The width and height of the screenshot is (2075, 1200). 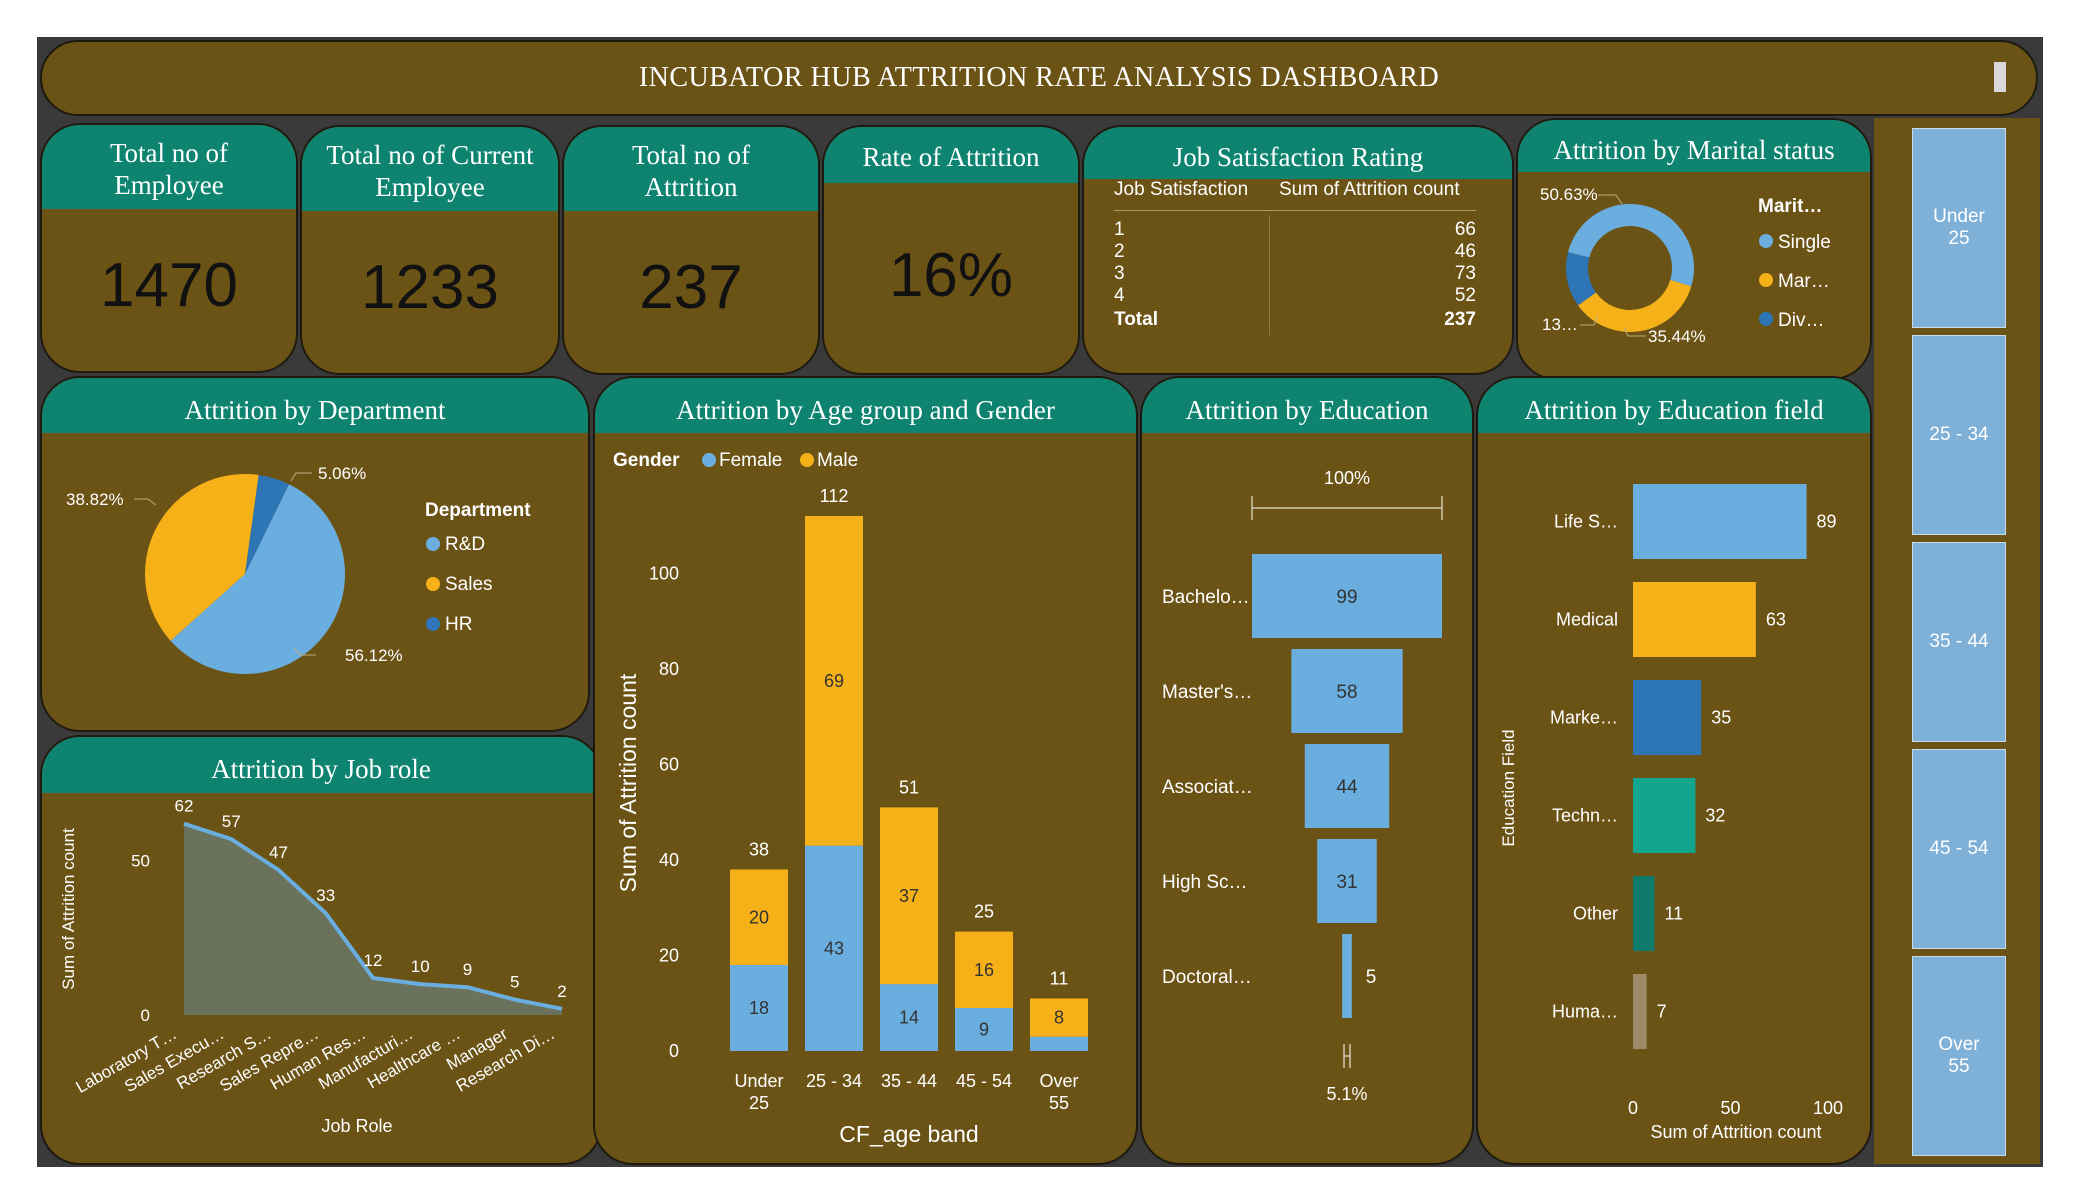 What do you see at coordinates (1119, 229) in the screenshot?
I see `cell-key: 1` at bounding box center [1119, 229].